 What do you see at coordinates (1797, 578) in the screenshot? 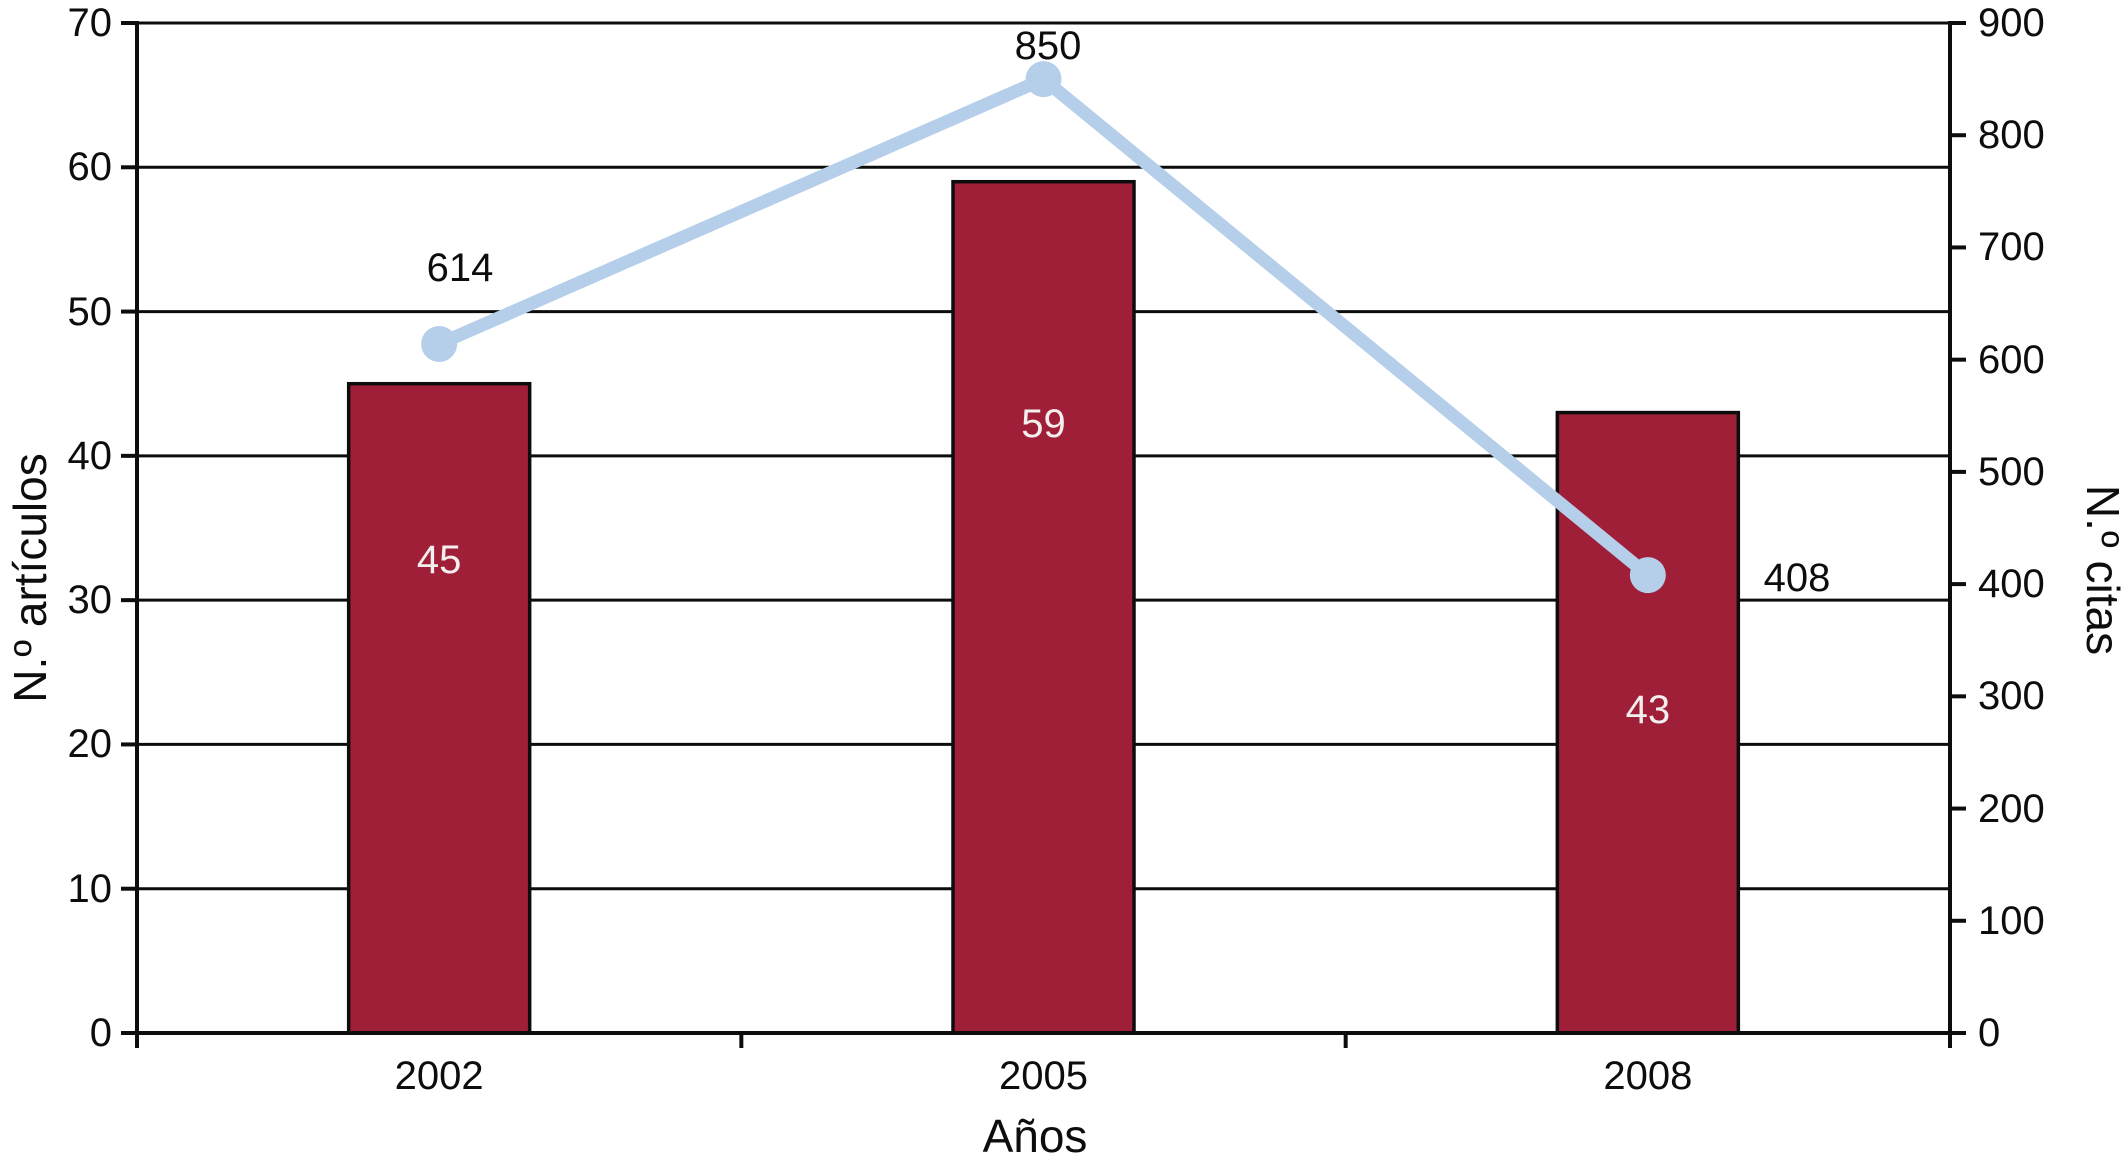
I see `line-value-label: 408` at bounding box center [1797, 578].